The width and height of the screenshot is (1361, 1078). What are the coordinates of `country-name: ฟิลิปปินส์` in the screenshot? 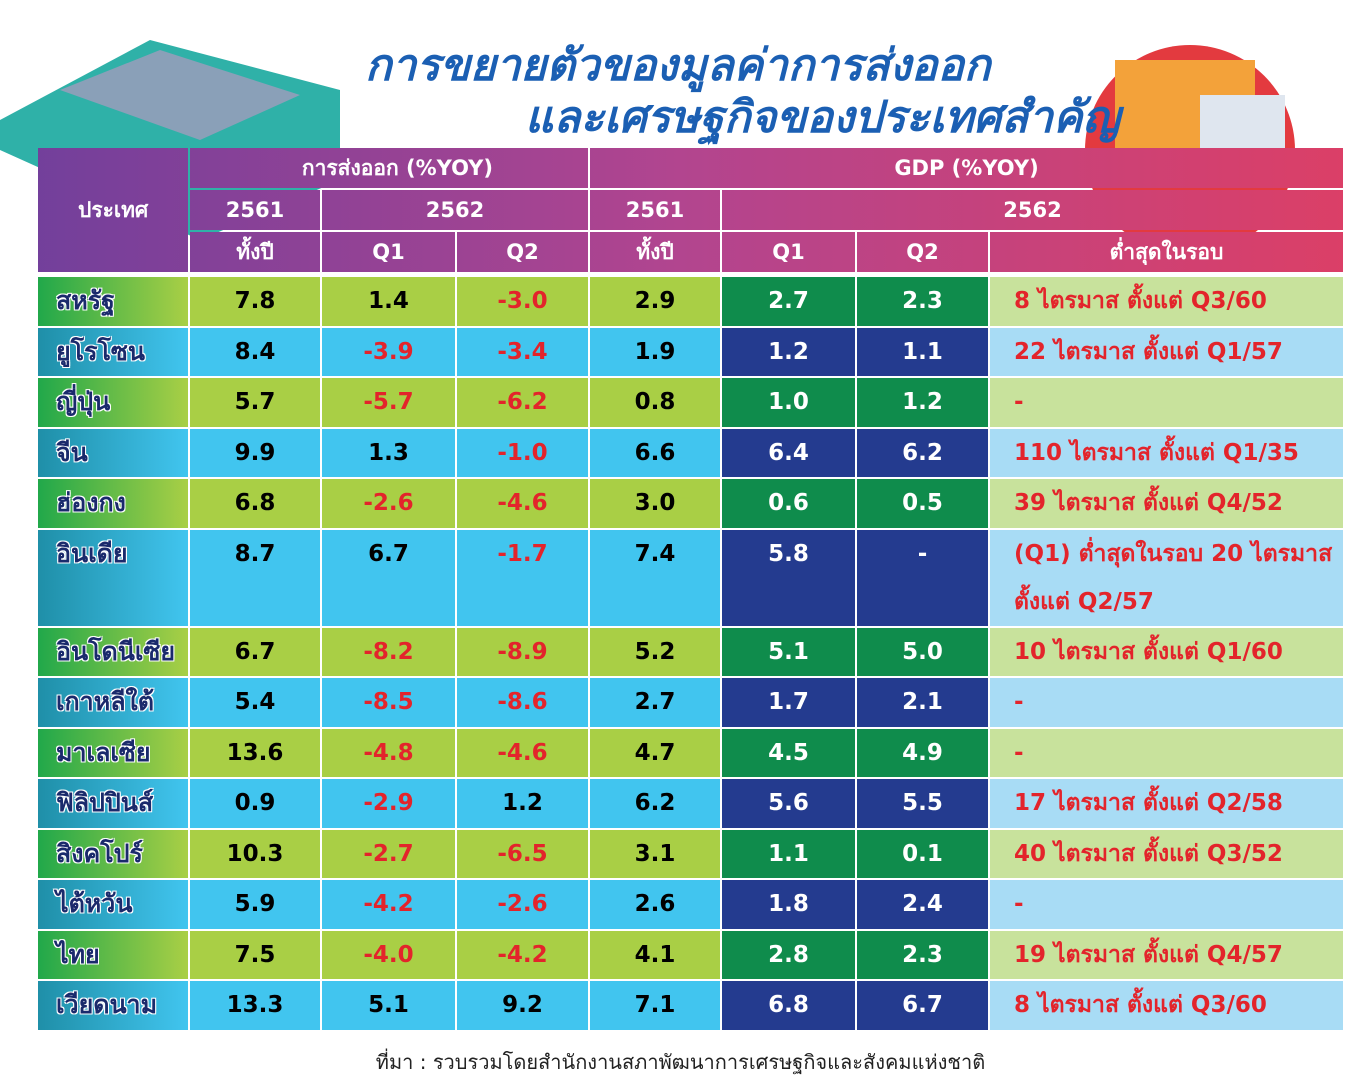 It's located at (113, 803).